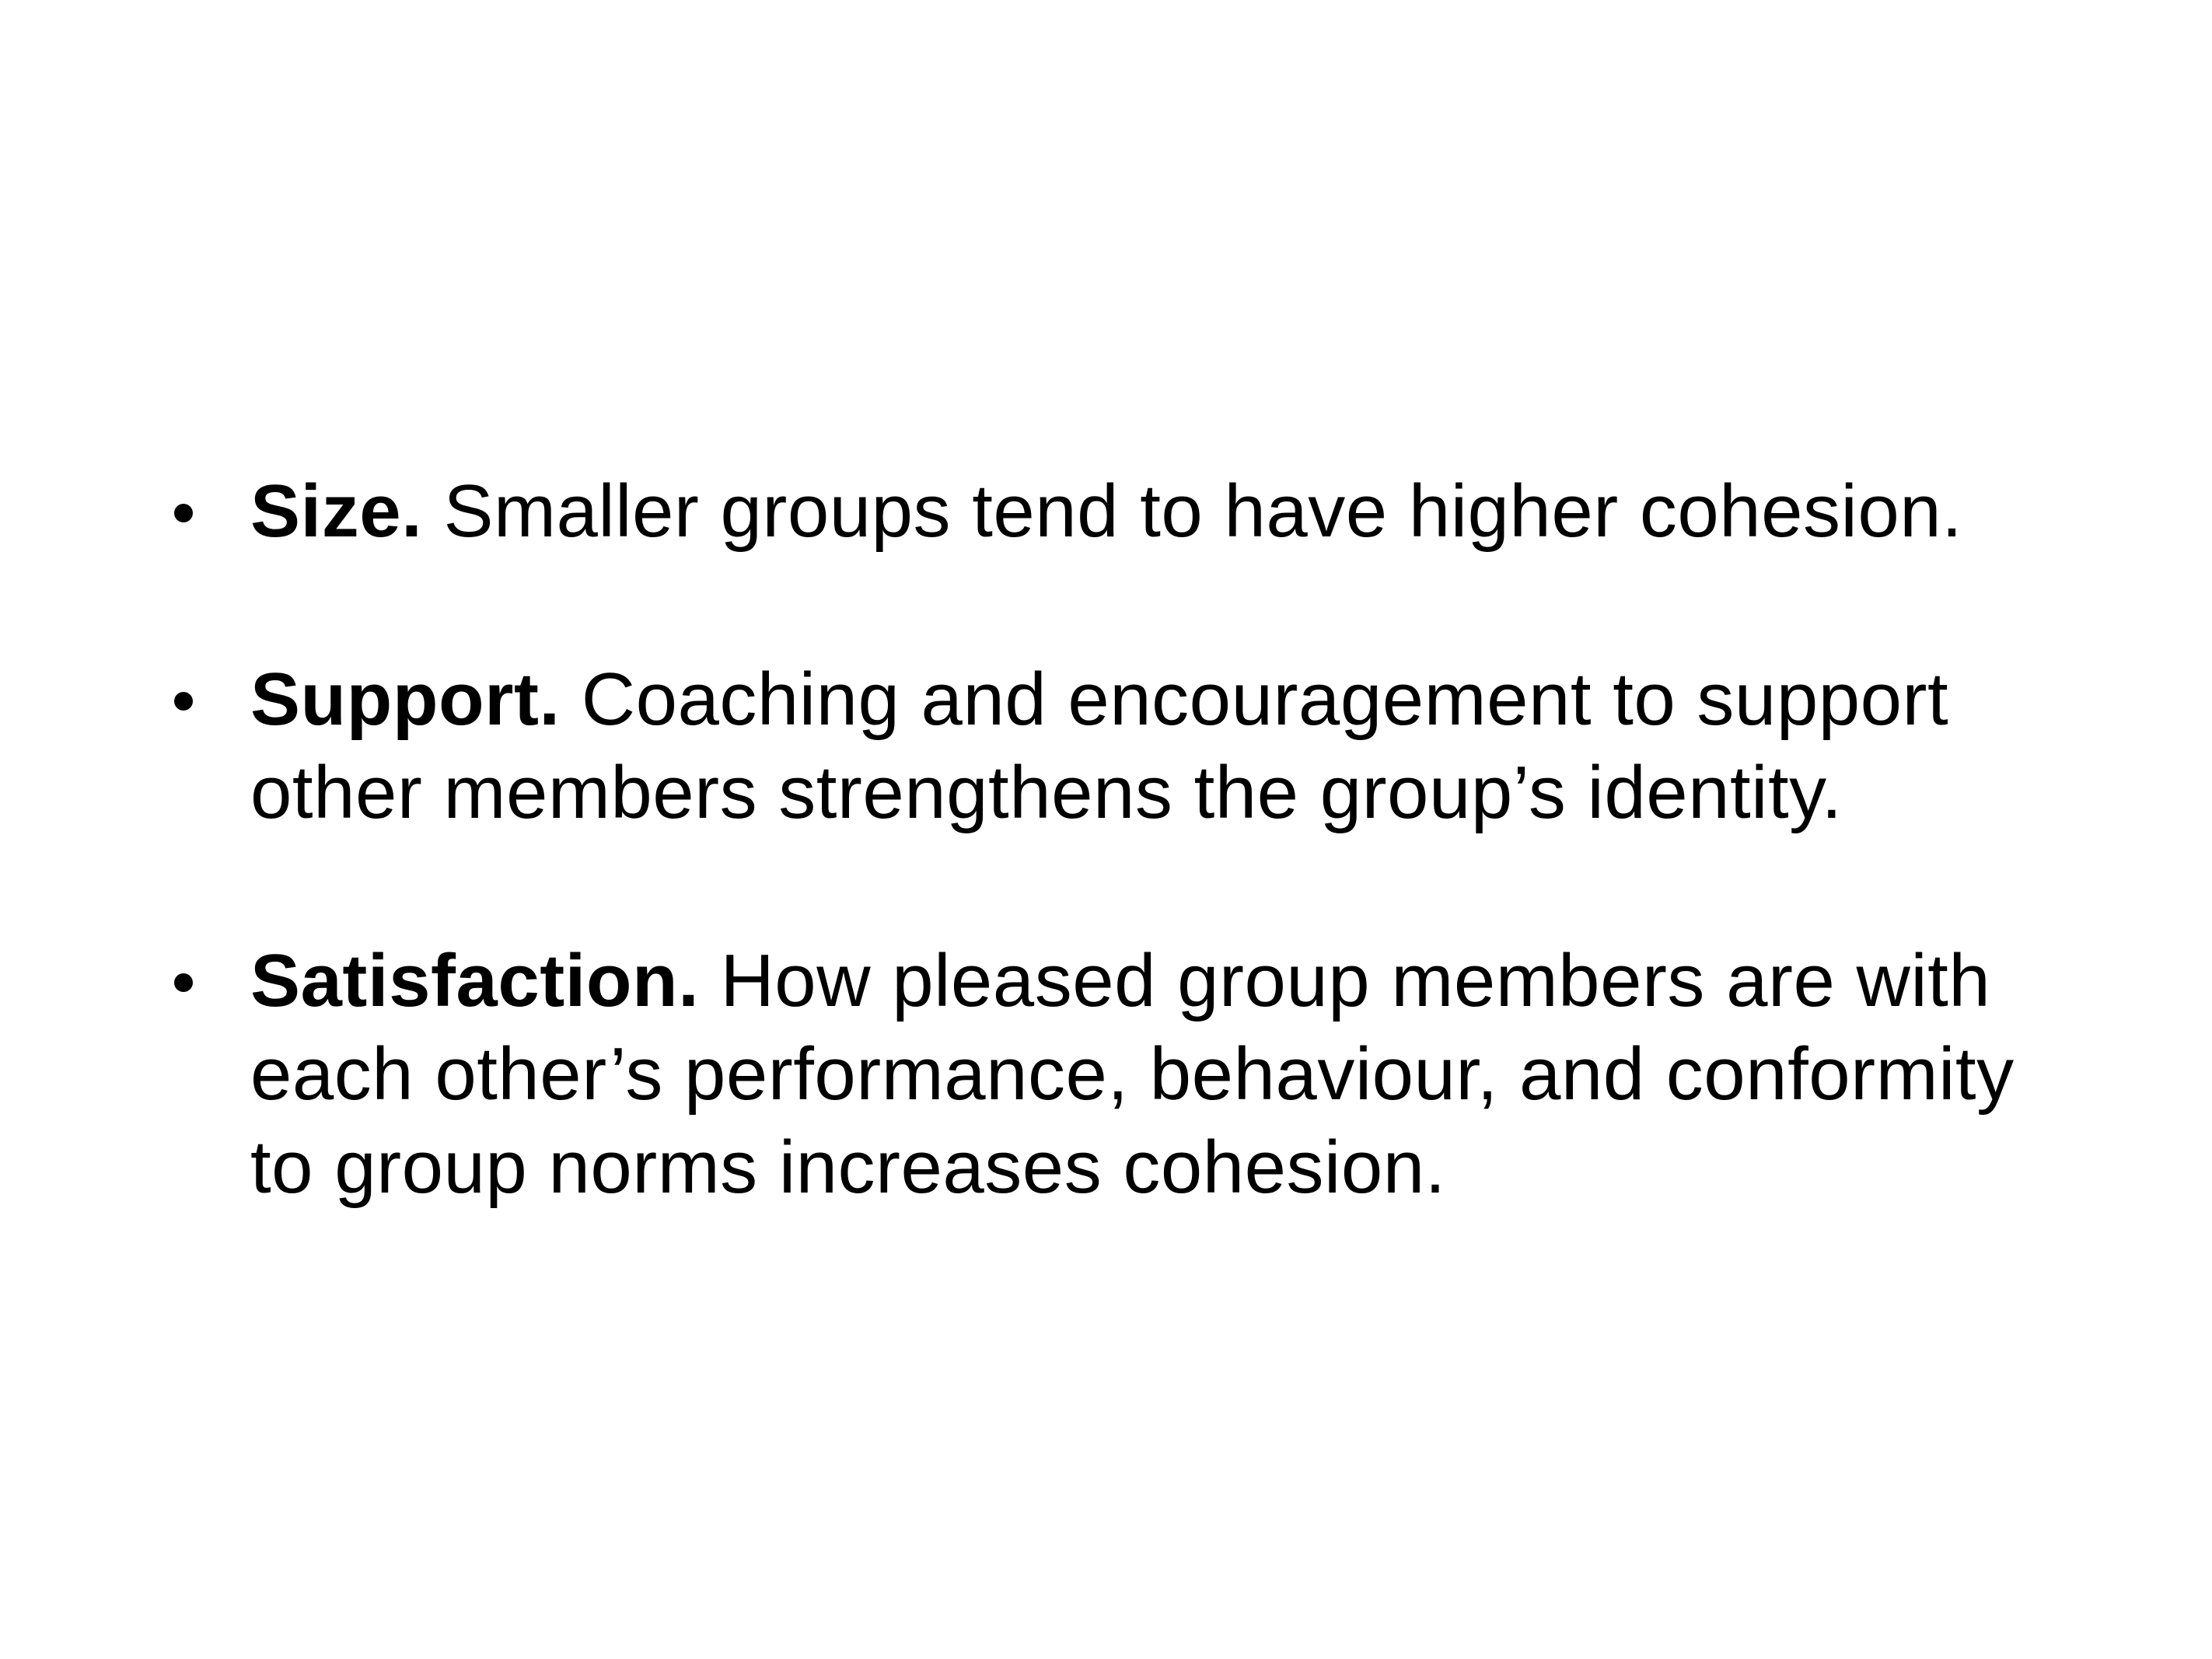 This screenshot has width=2212, height=1659. Describe the element at coordinates (347, 511) in the screenshot. I see `bullet-term: Size.` at that location.